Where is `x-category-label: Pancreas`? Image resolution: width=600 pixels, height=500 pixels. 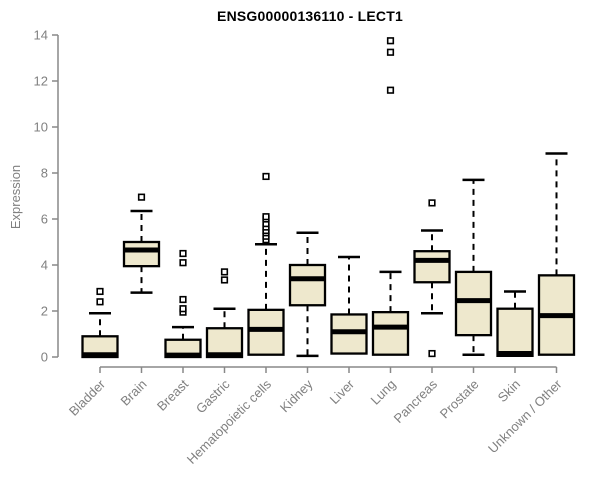 x-category-label: Pancreas is located at coordinates (416, 401).